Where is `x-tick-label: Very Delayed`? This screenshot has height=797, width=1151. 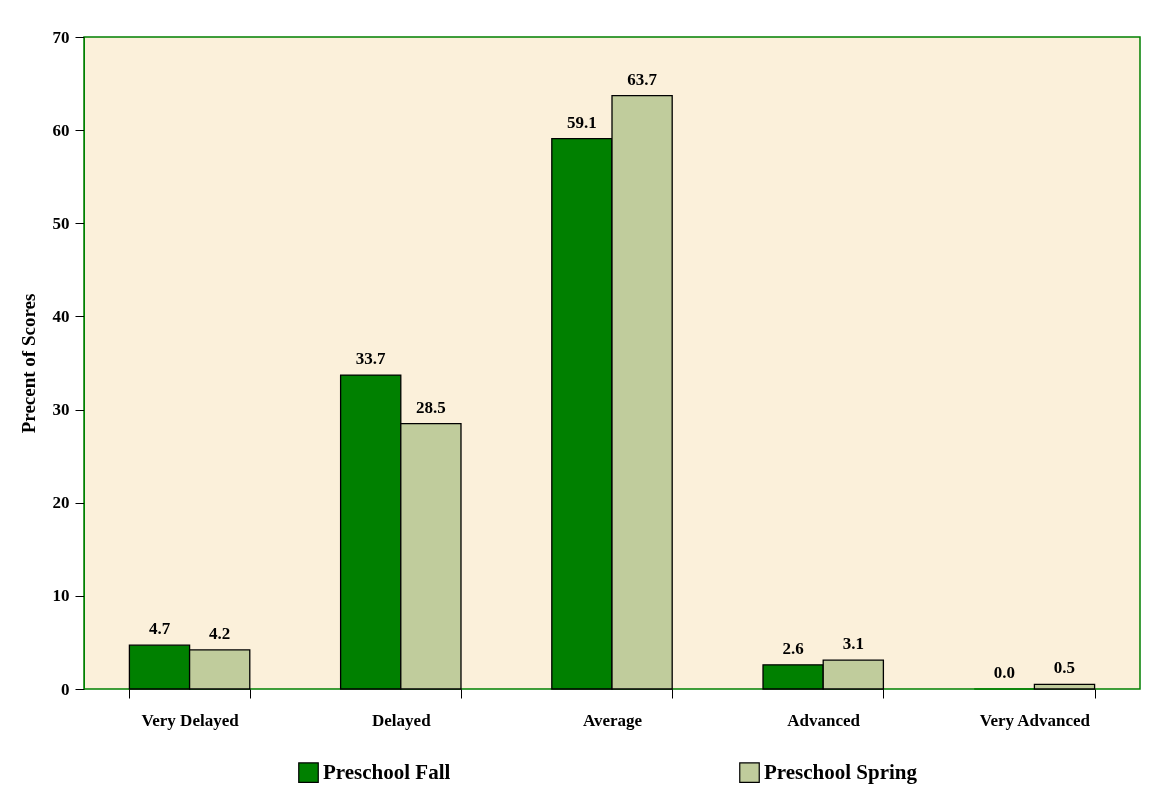 x-tick-label: Very Delayed is located at coordinates (190, 720).